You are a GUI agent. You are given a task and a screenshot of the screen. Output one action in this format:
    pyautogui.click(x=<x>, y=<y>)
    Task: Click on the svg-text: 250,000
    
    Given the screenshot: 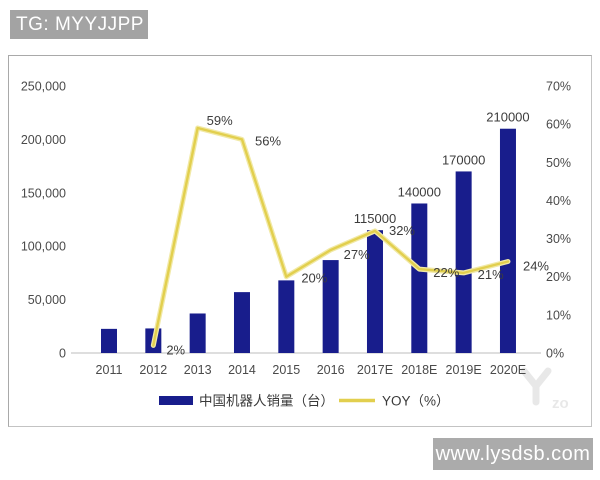 What is the action you would take?
    pyautogui.click(x=43, y=87)
    